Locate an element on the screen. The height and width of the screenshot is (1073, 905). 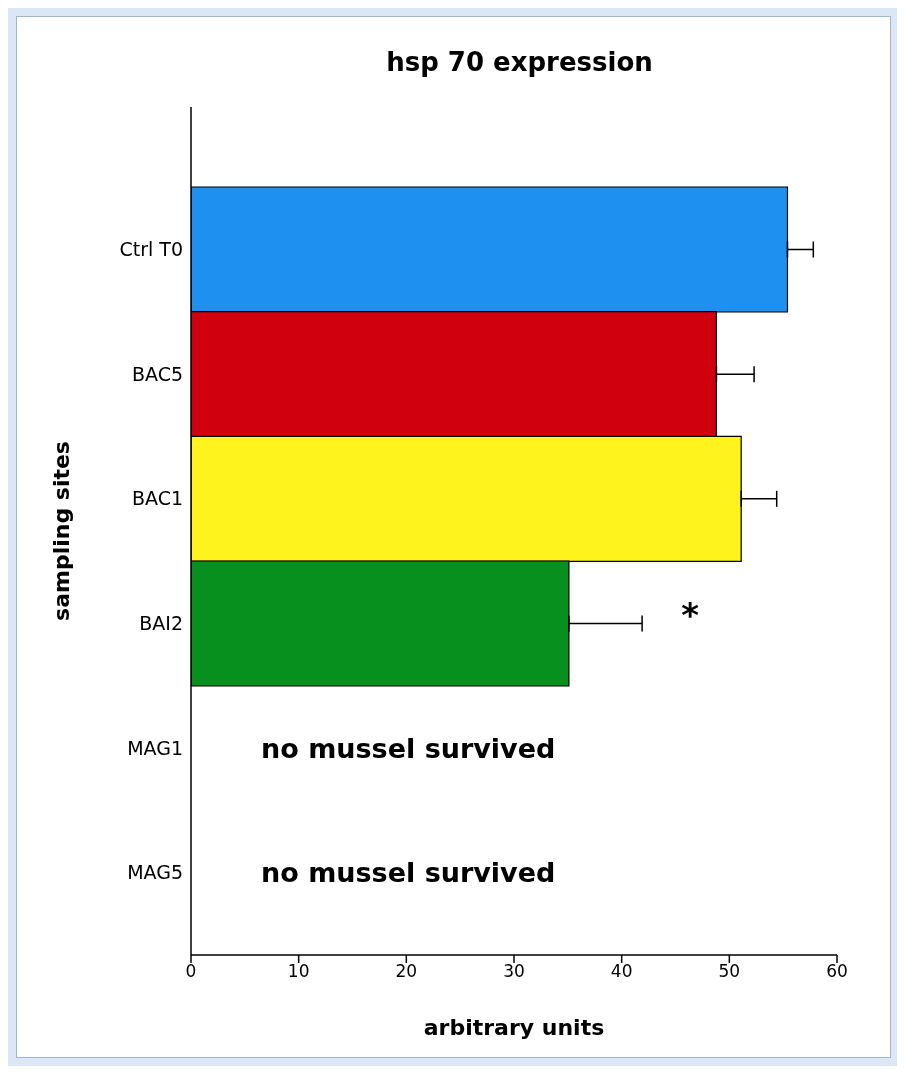
y-axis-title: sampling sites is located at coordinates (61, 531).